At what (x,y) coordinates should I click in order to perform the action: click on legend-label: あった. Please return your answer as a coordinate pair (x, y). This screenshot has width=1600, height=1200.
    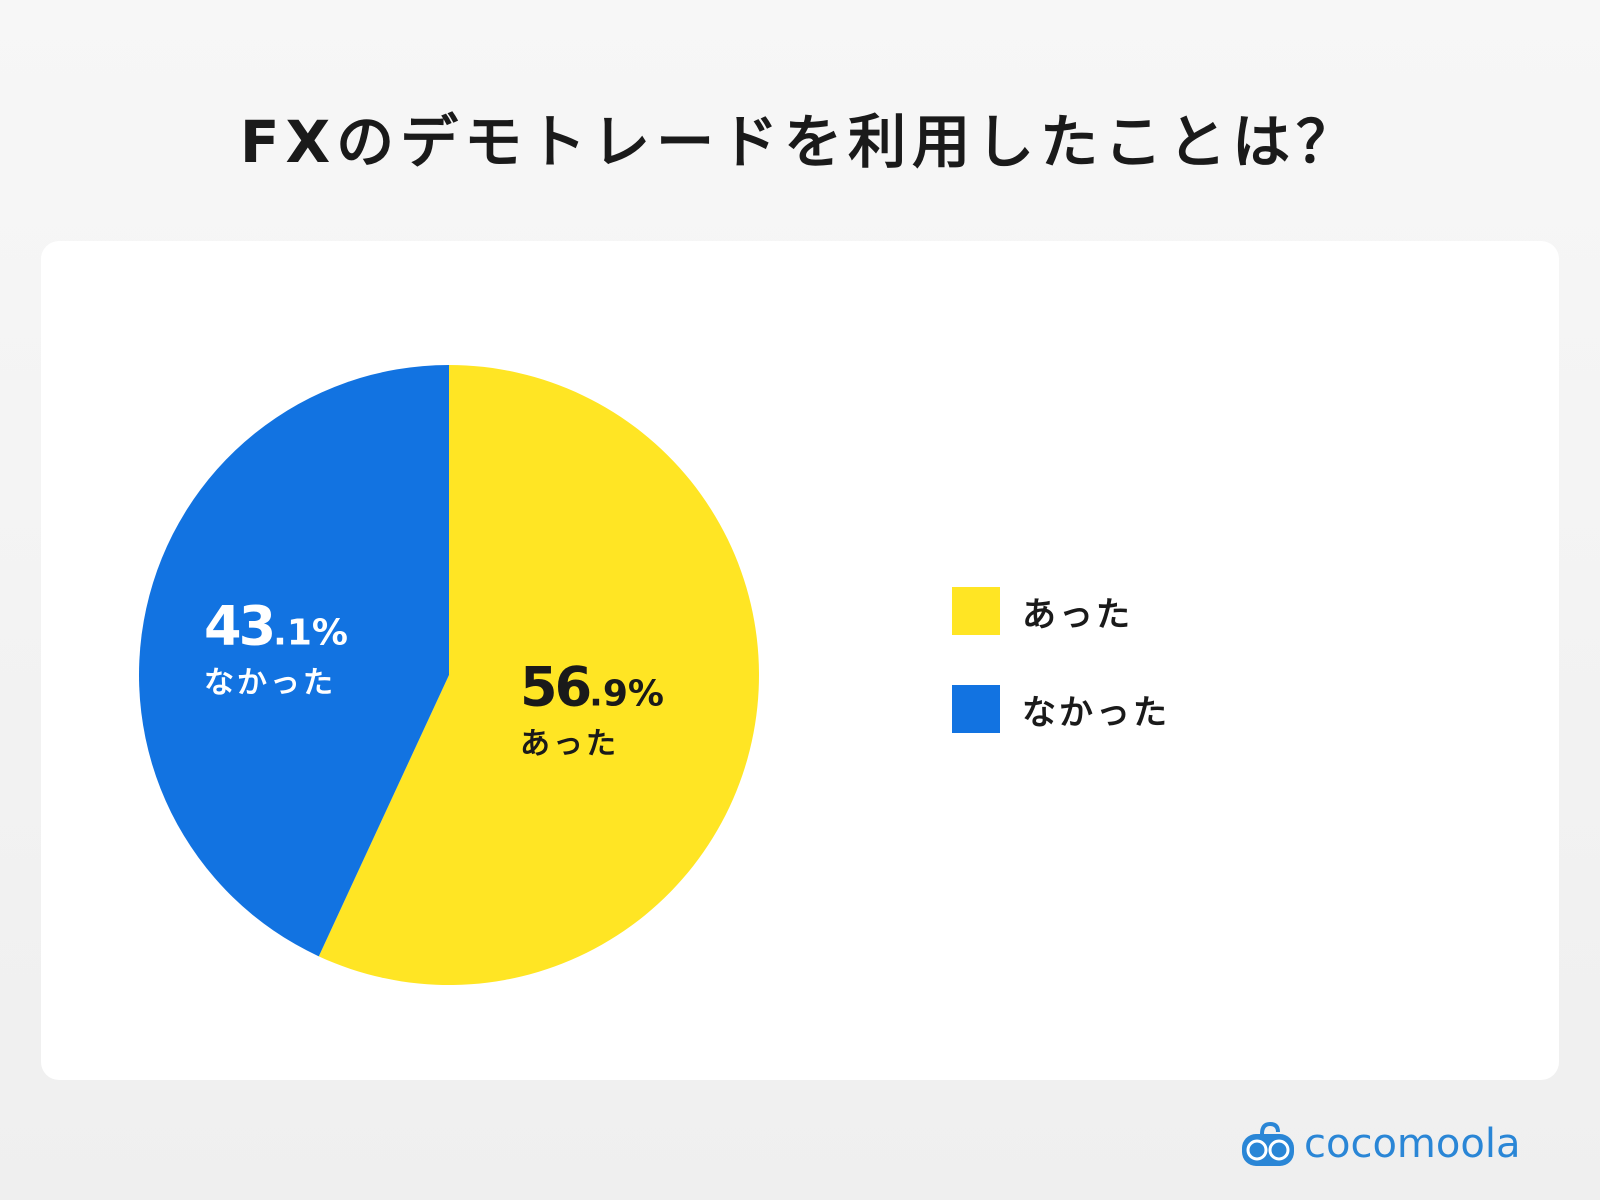
    Looking at the image, I should click on (1077, 614).